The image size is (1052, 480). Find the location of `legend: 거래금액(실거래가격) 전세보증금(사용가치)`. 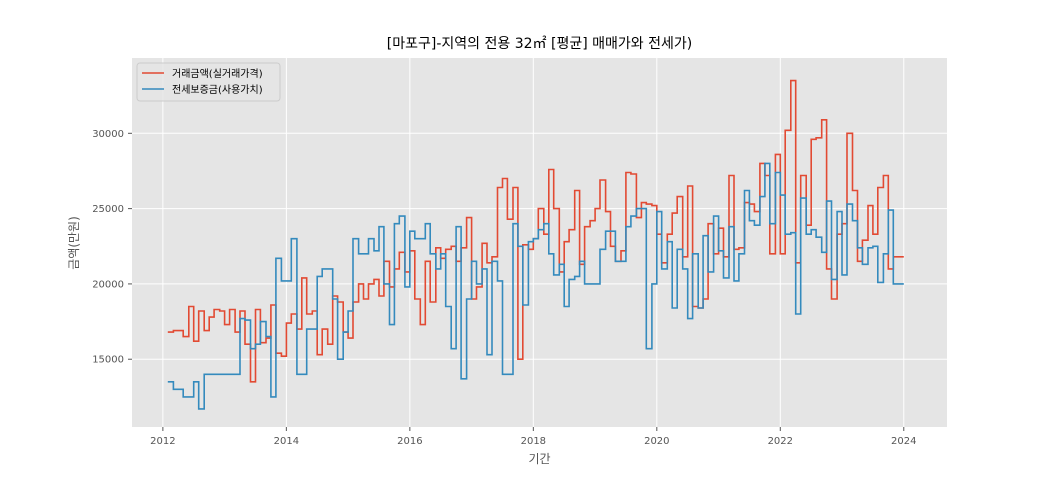

legend: 거래금액(실거래가격) 전세보증금(사용가치) is located at coordinates (208, 82).